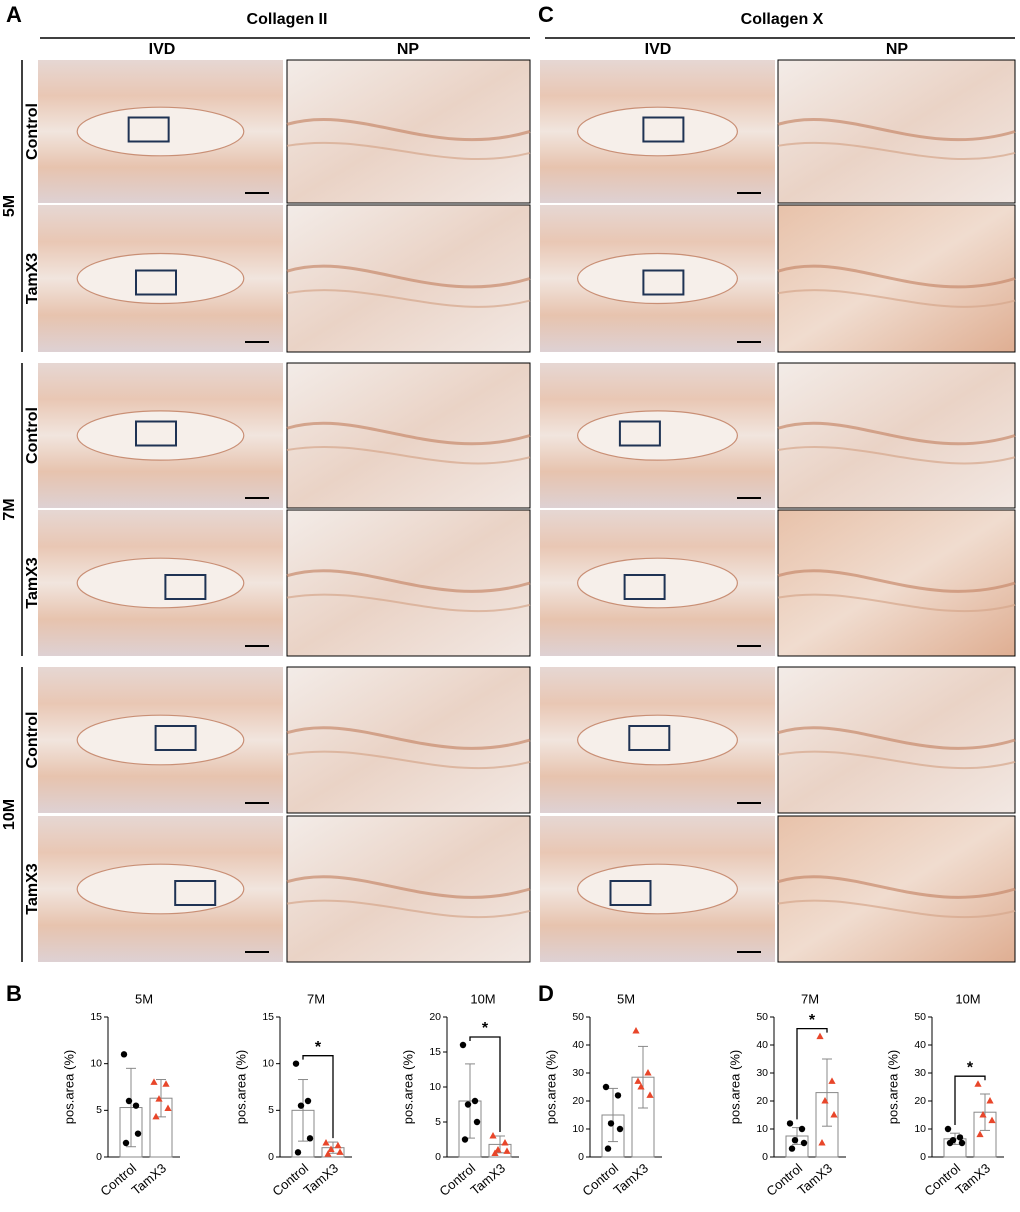  I want to click on group-label: Control, so click(32, 435).